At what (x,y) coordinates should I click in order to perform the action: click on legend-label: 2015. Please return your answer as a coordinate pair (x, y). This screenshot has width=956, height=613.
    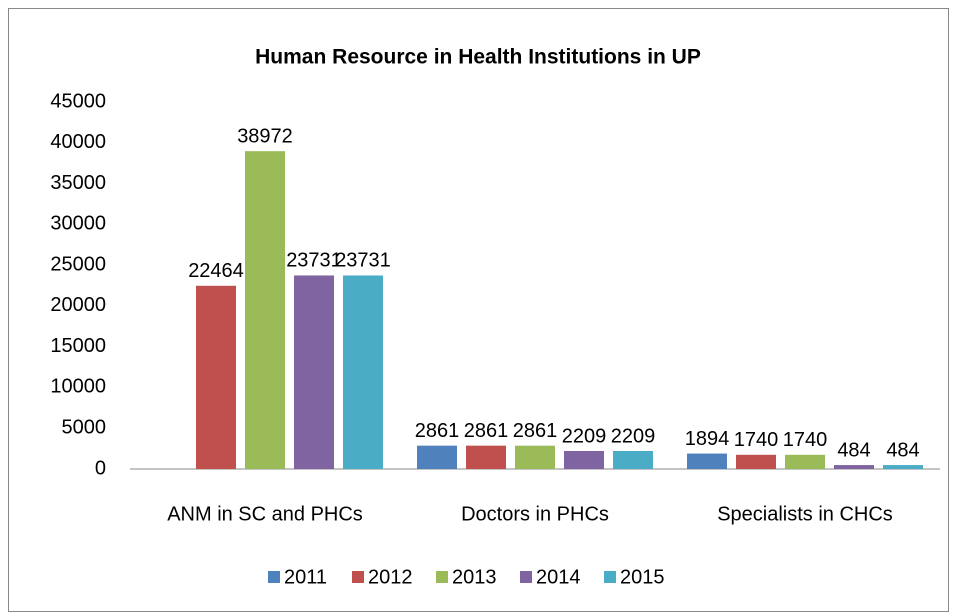
    Looking at the image, I should click on (642, 577).